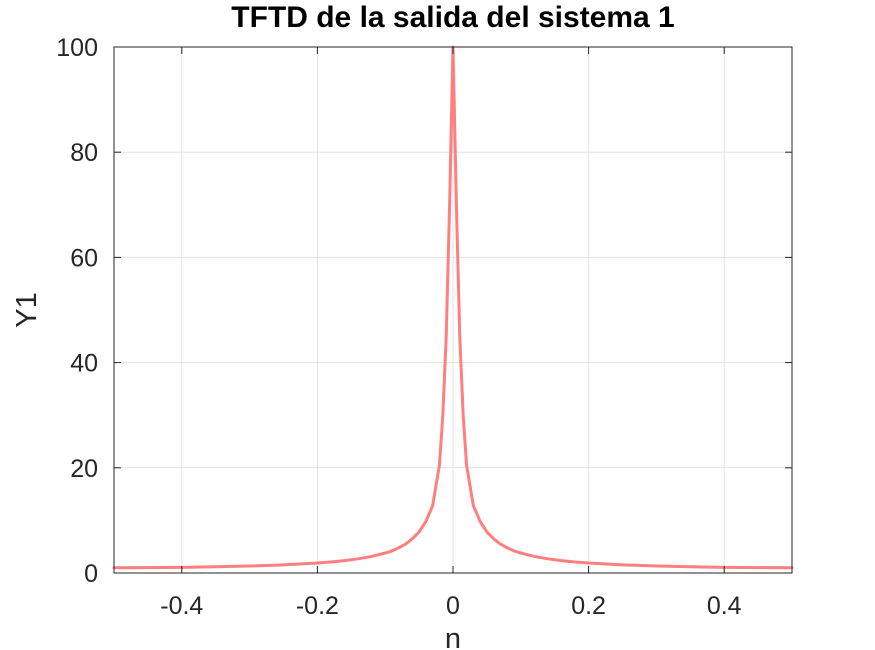 Image resolution: width=875 pixels, height=650 pixels. Describe the element at coordinates (77, 311) in the screenshot. I see `y-tick-labels: 0 20 40 60 80 100` at that location.